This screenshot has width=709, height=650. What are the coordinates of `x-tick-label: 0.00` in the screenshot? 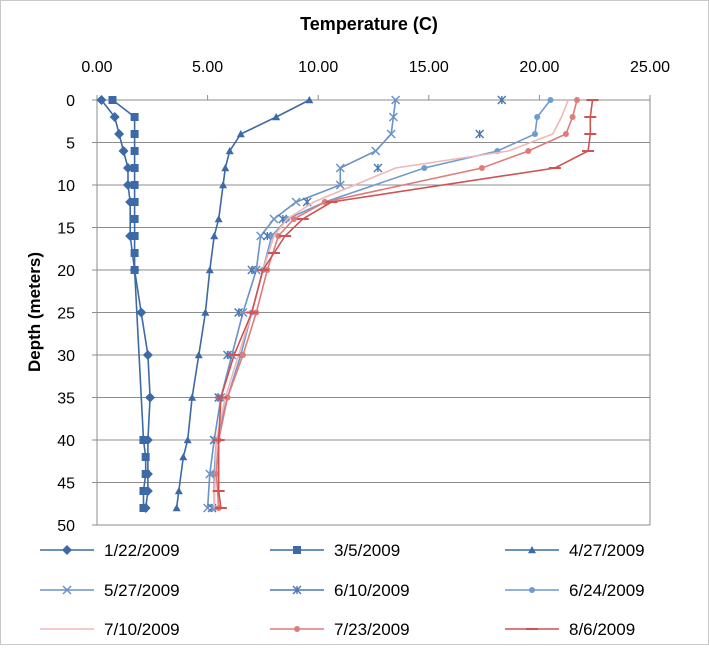 It's located at (96, 67).